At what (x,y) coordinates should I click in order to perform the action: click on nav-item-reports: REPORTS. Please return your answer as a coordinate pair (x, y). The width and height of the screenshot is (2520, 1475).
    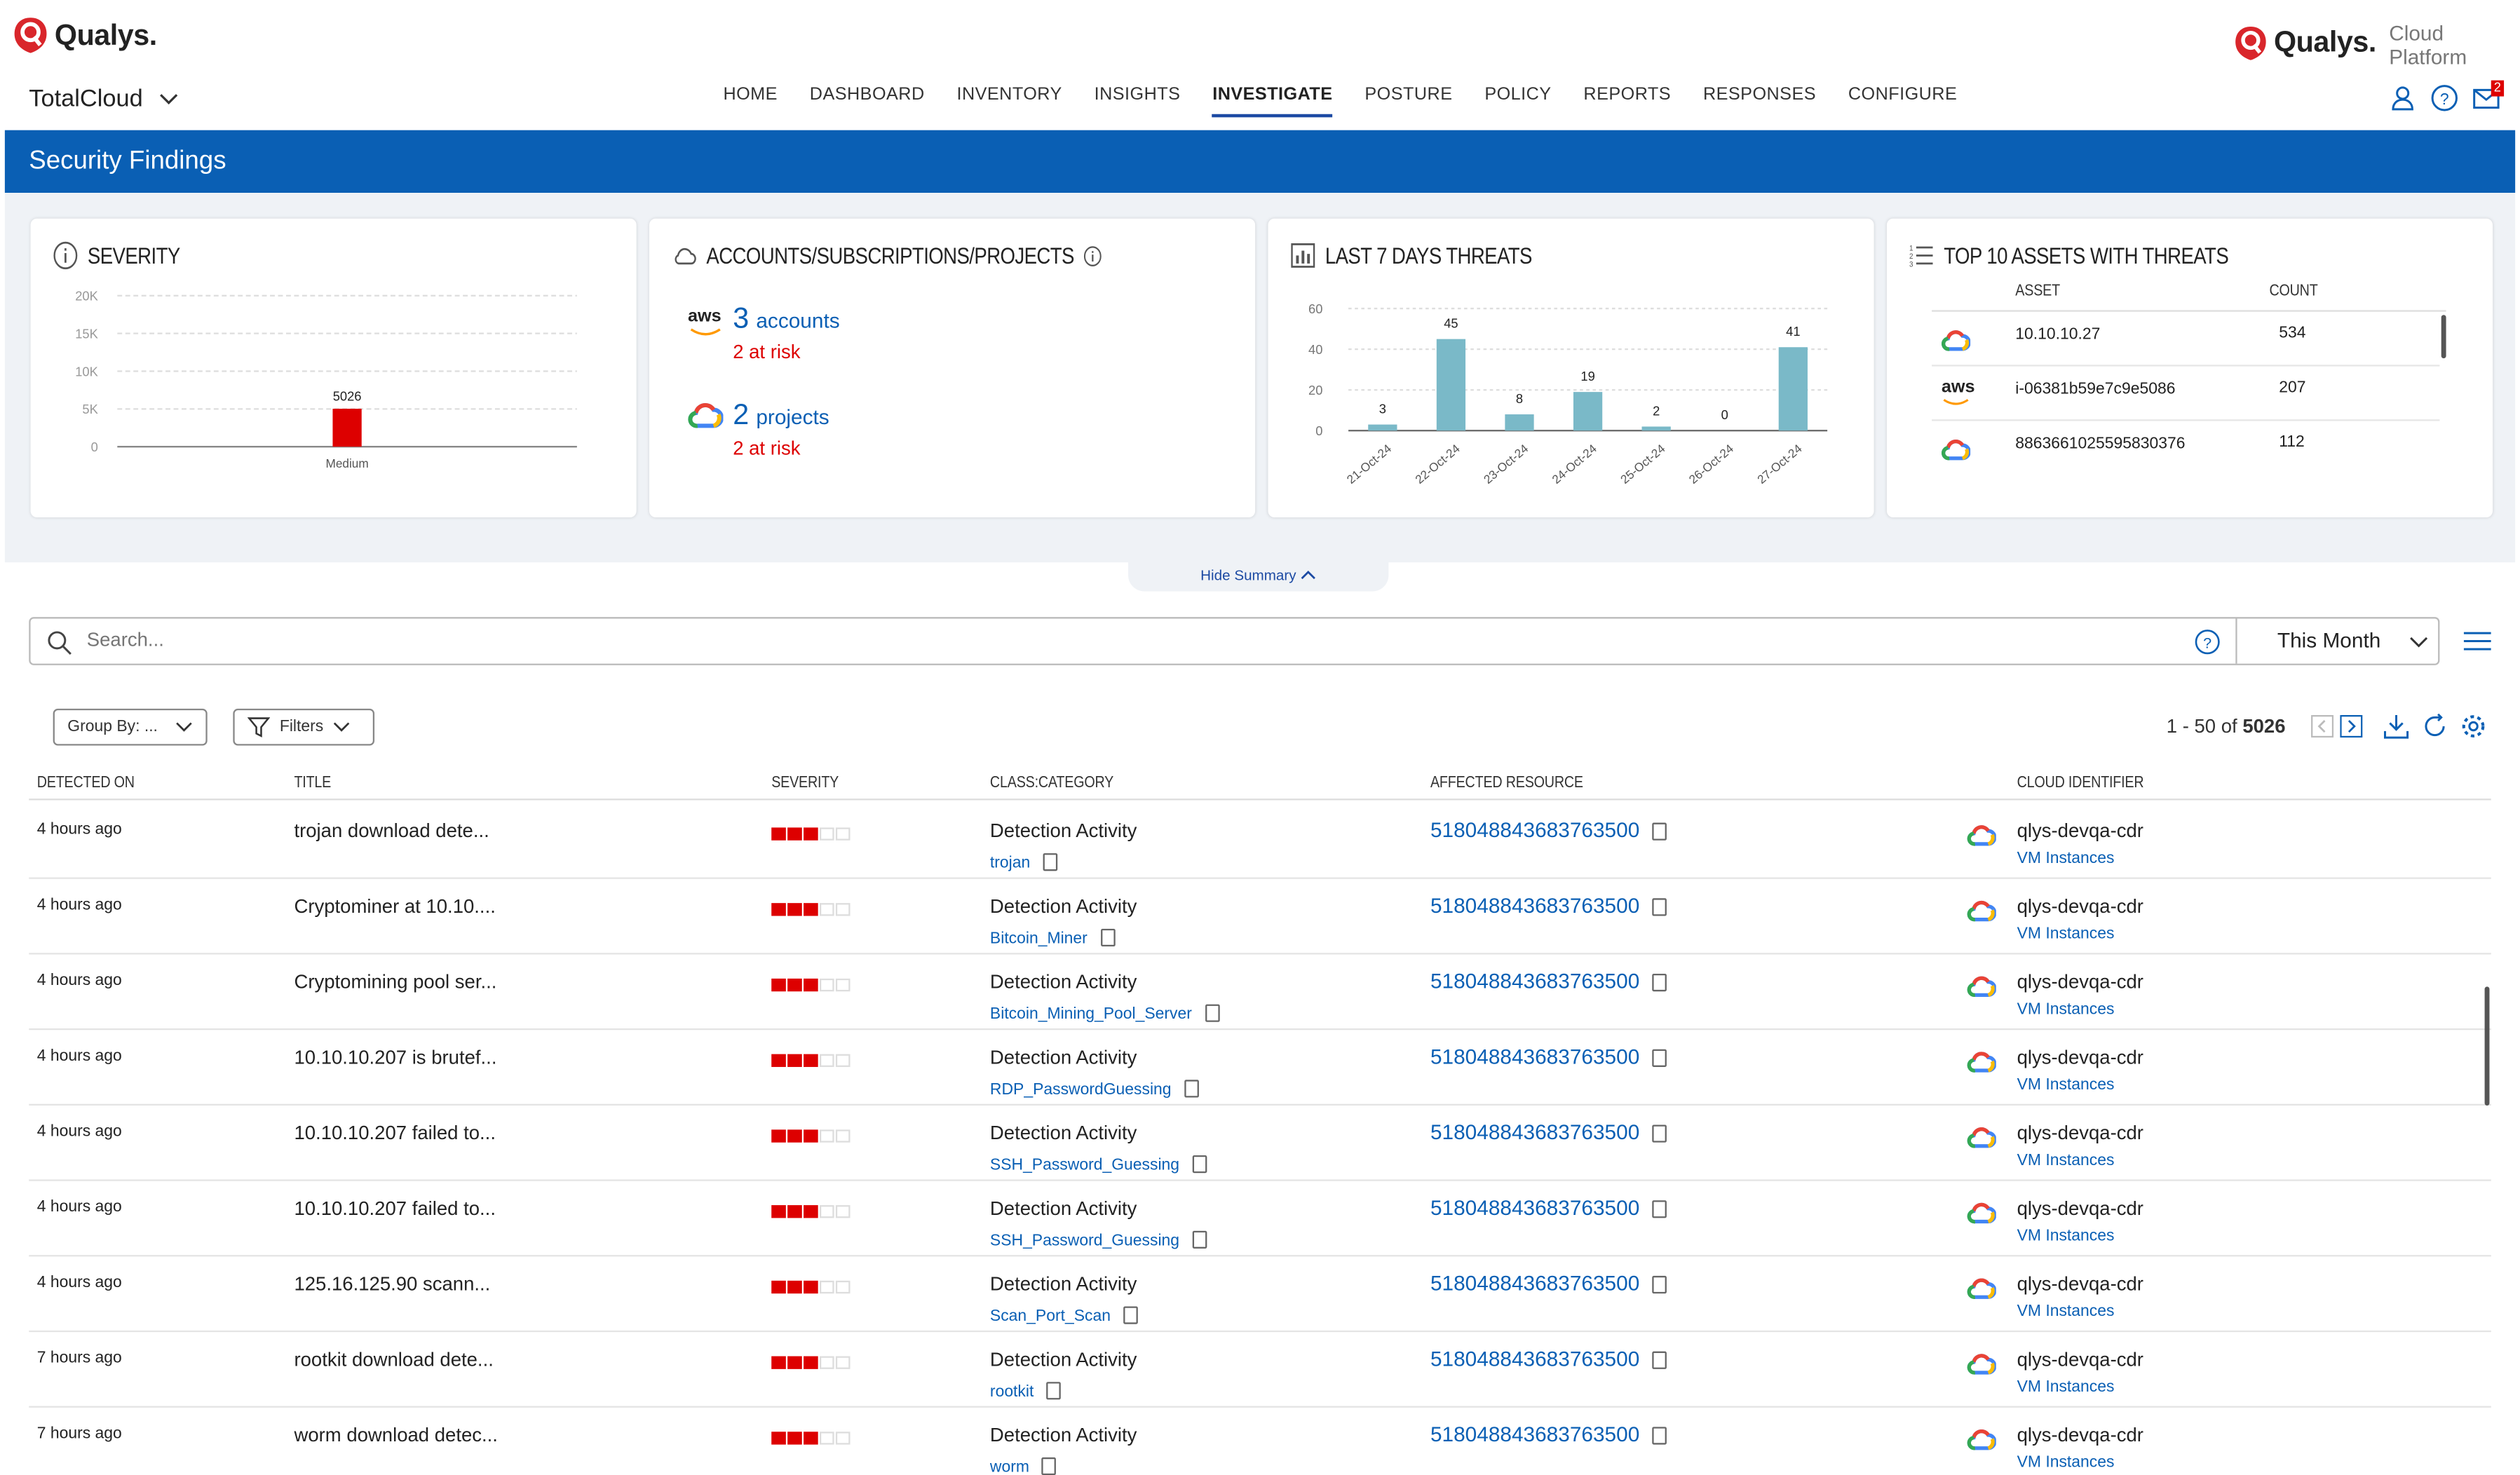
    Looking at the image, I should click on (1627, 94).